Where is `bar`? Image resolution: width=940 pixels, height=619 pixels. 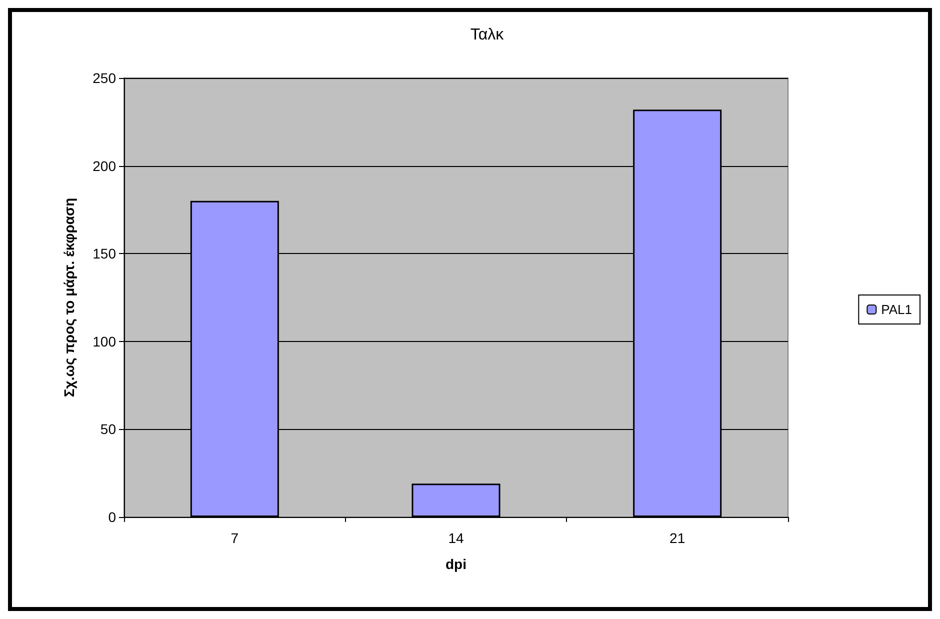 bar is located at coordinates (456, 500).